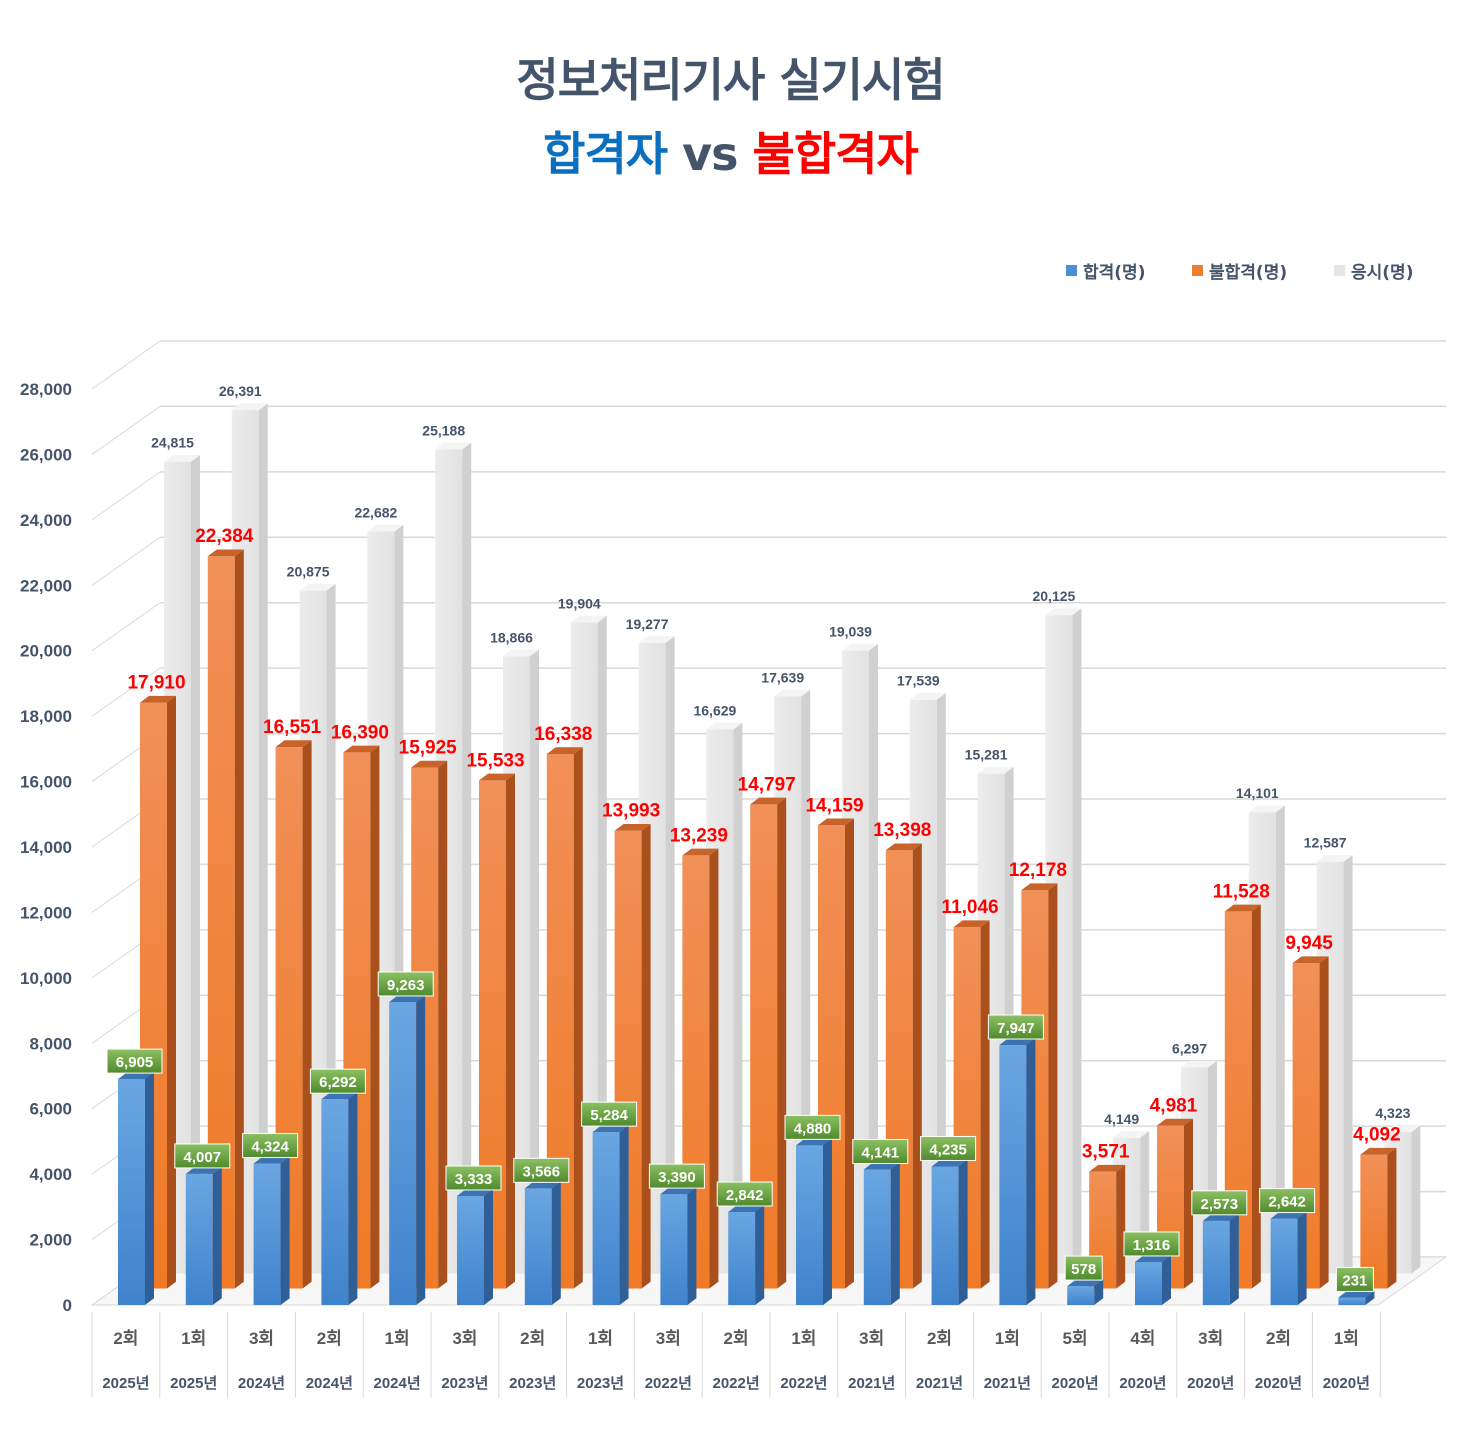 This screenshot has width=1461, height=1430. I want to click on category-round: 4회, so click(1142, 1338).